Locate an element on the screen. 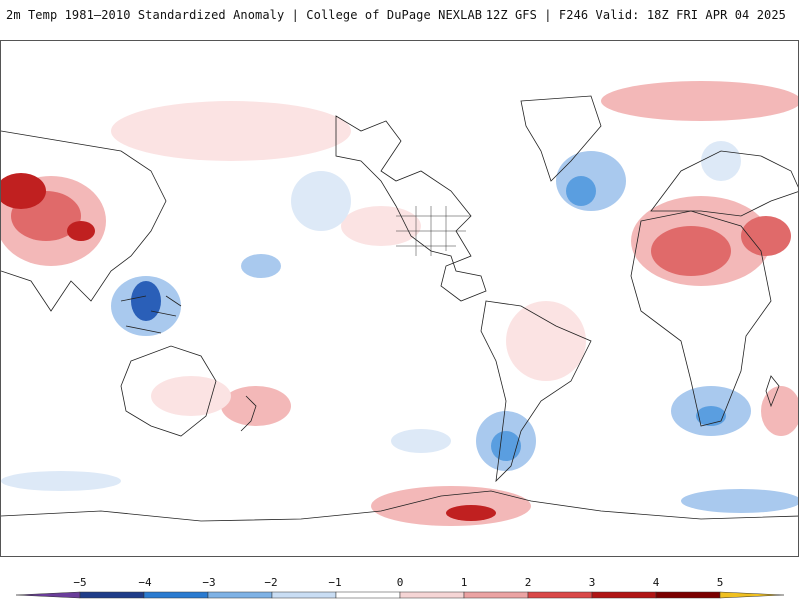 The image size is (800, 600). cold-anomaly-npac is located at coordinates (321, 201).